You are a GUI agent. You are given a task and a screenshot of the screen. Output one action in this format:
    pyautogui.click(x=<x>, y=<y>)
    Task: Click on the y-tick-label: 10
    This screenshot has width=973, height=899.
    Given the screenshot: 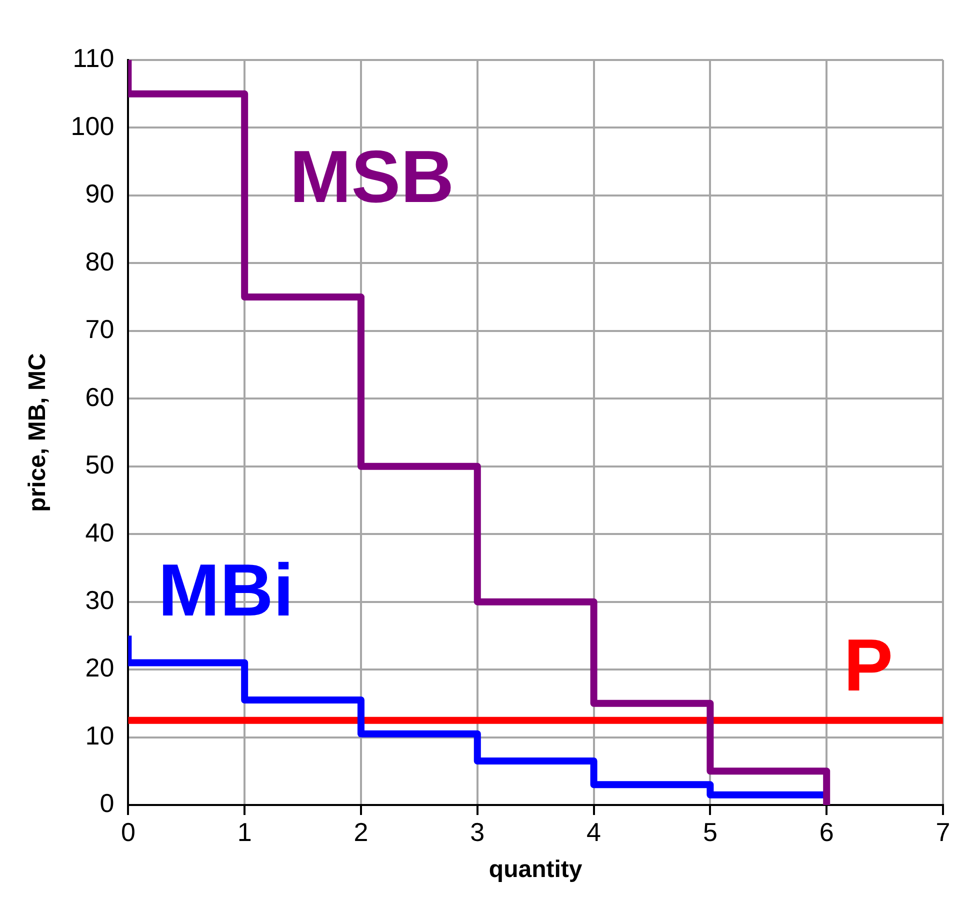 What is the action you would take?
    pyautogui.click(x=99, y=735)
    